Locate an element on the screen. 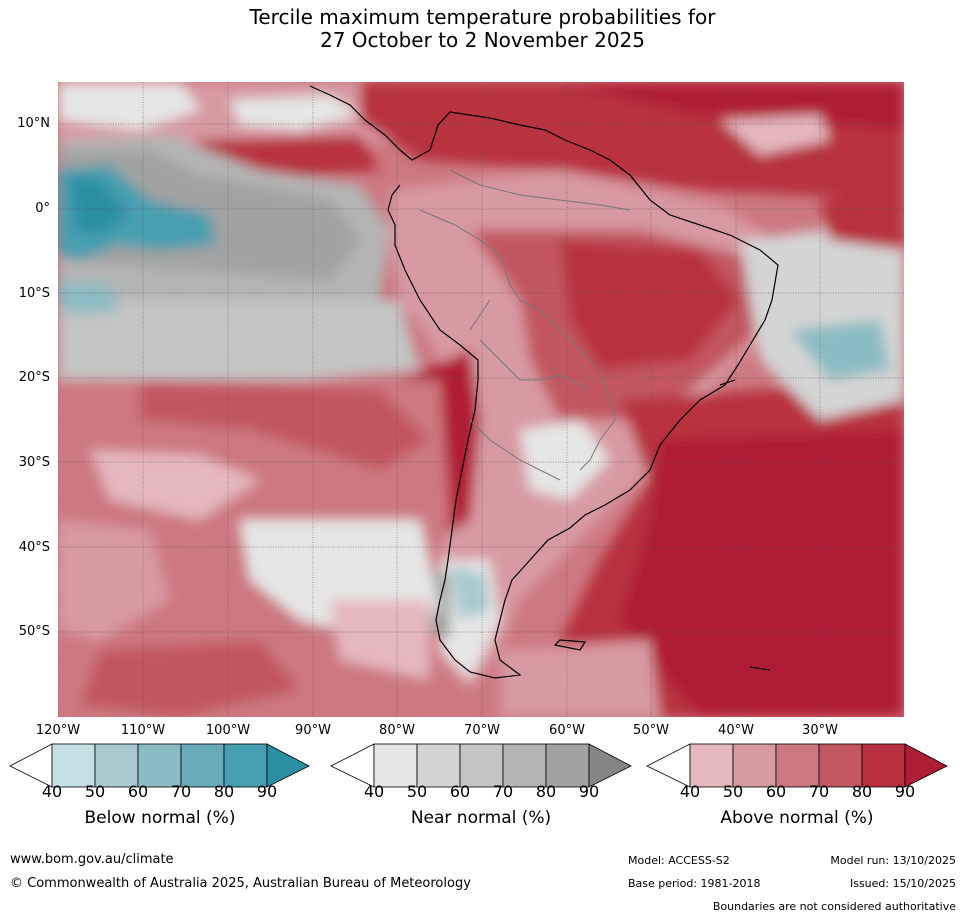 The width and height of the screenshot is (965, 919). colorbar-near-normal is located at coordinates (481, 765).